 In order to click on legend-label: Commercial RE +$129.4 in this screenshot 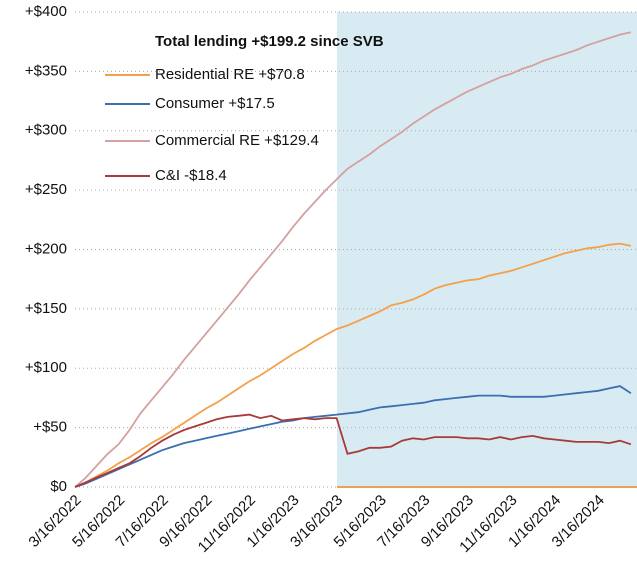, I will do `click(237, 140)`.